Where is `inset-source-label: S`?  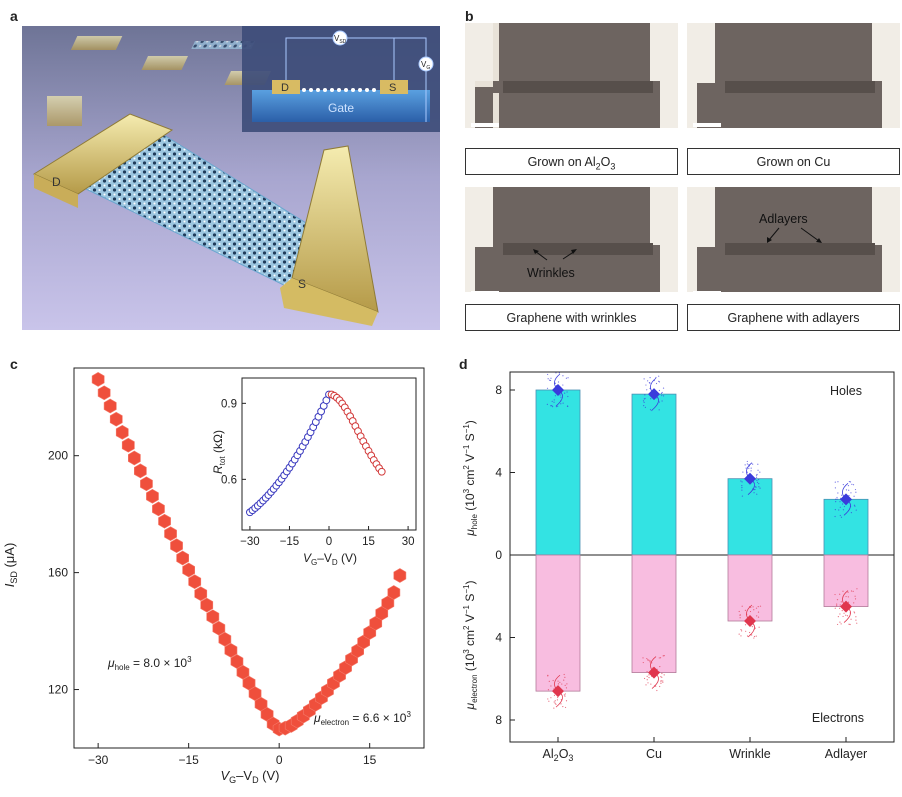
inset-source-label: S is located at coordinates (392, 88).